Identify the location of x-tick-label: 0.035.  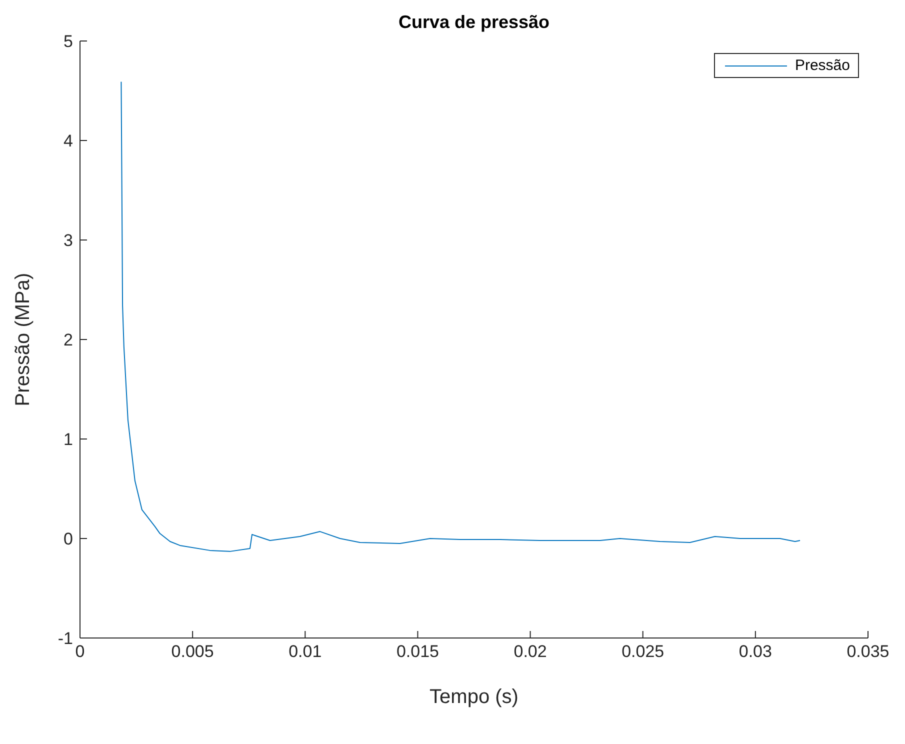
(868, 652).